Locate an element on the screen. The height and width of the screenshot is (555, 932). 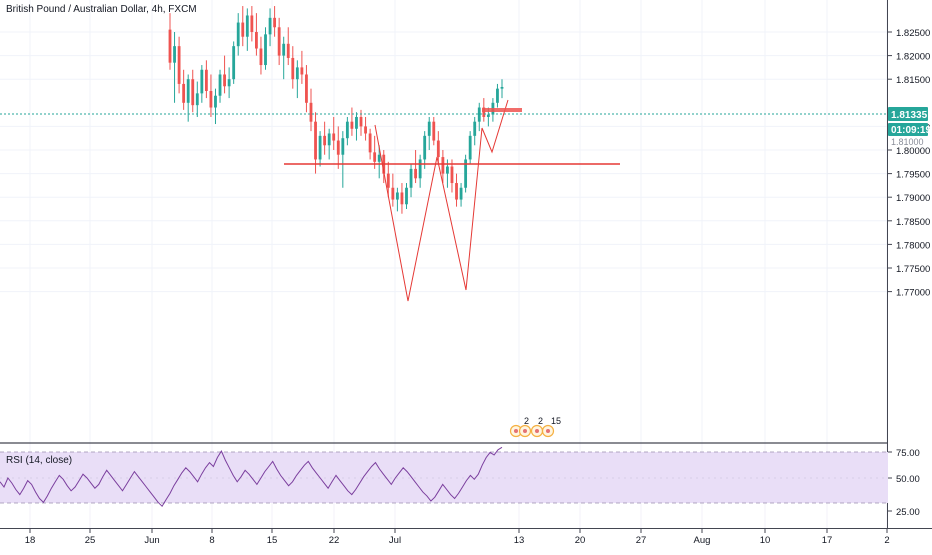
current-price-value: 1.81335 is located at coordinates (909, 115).